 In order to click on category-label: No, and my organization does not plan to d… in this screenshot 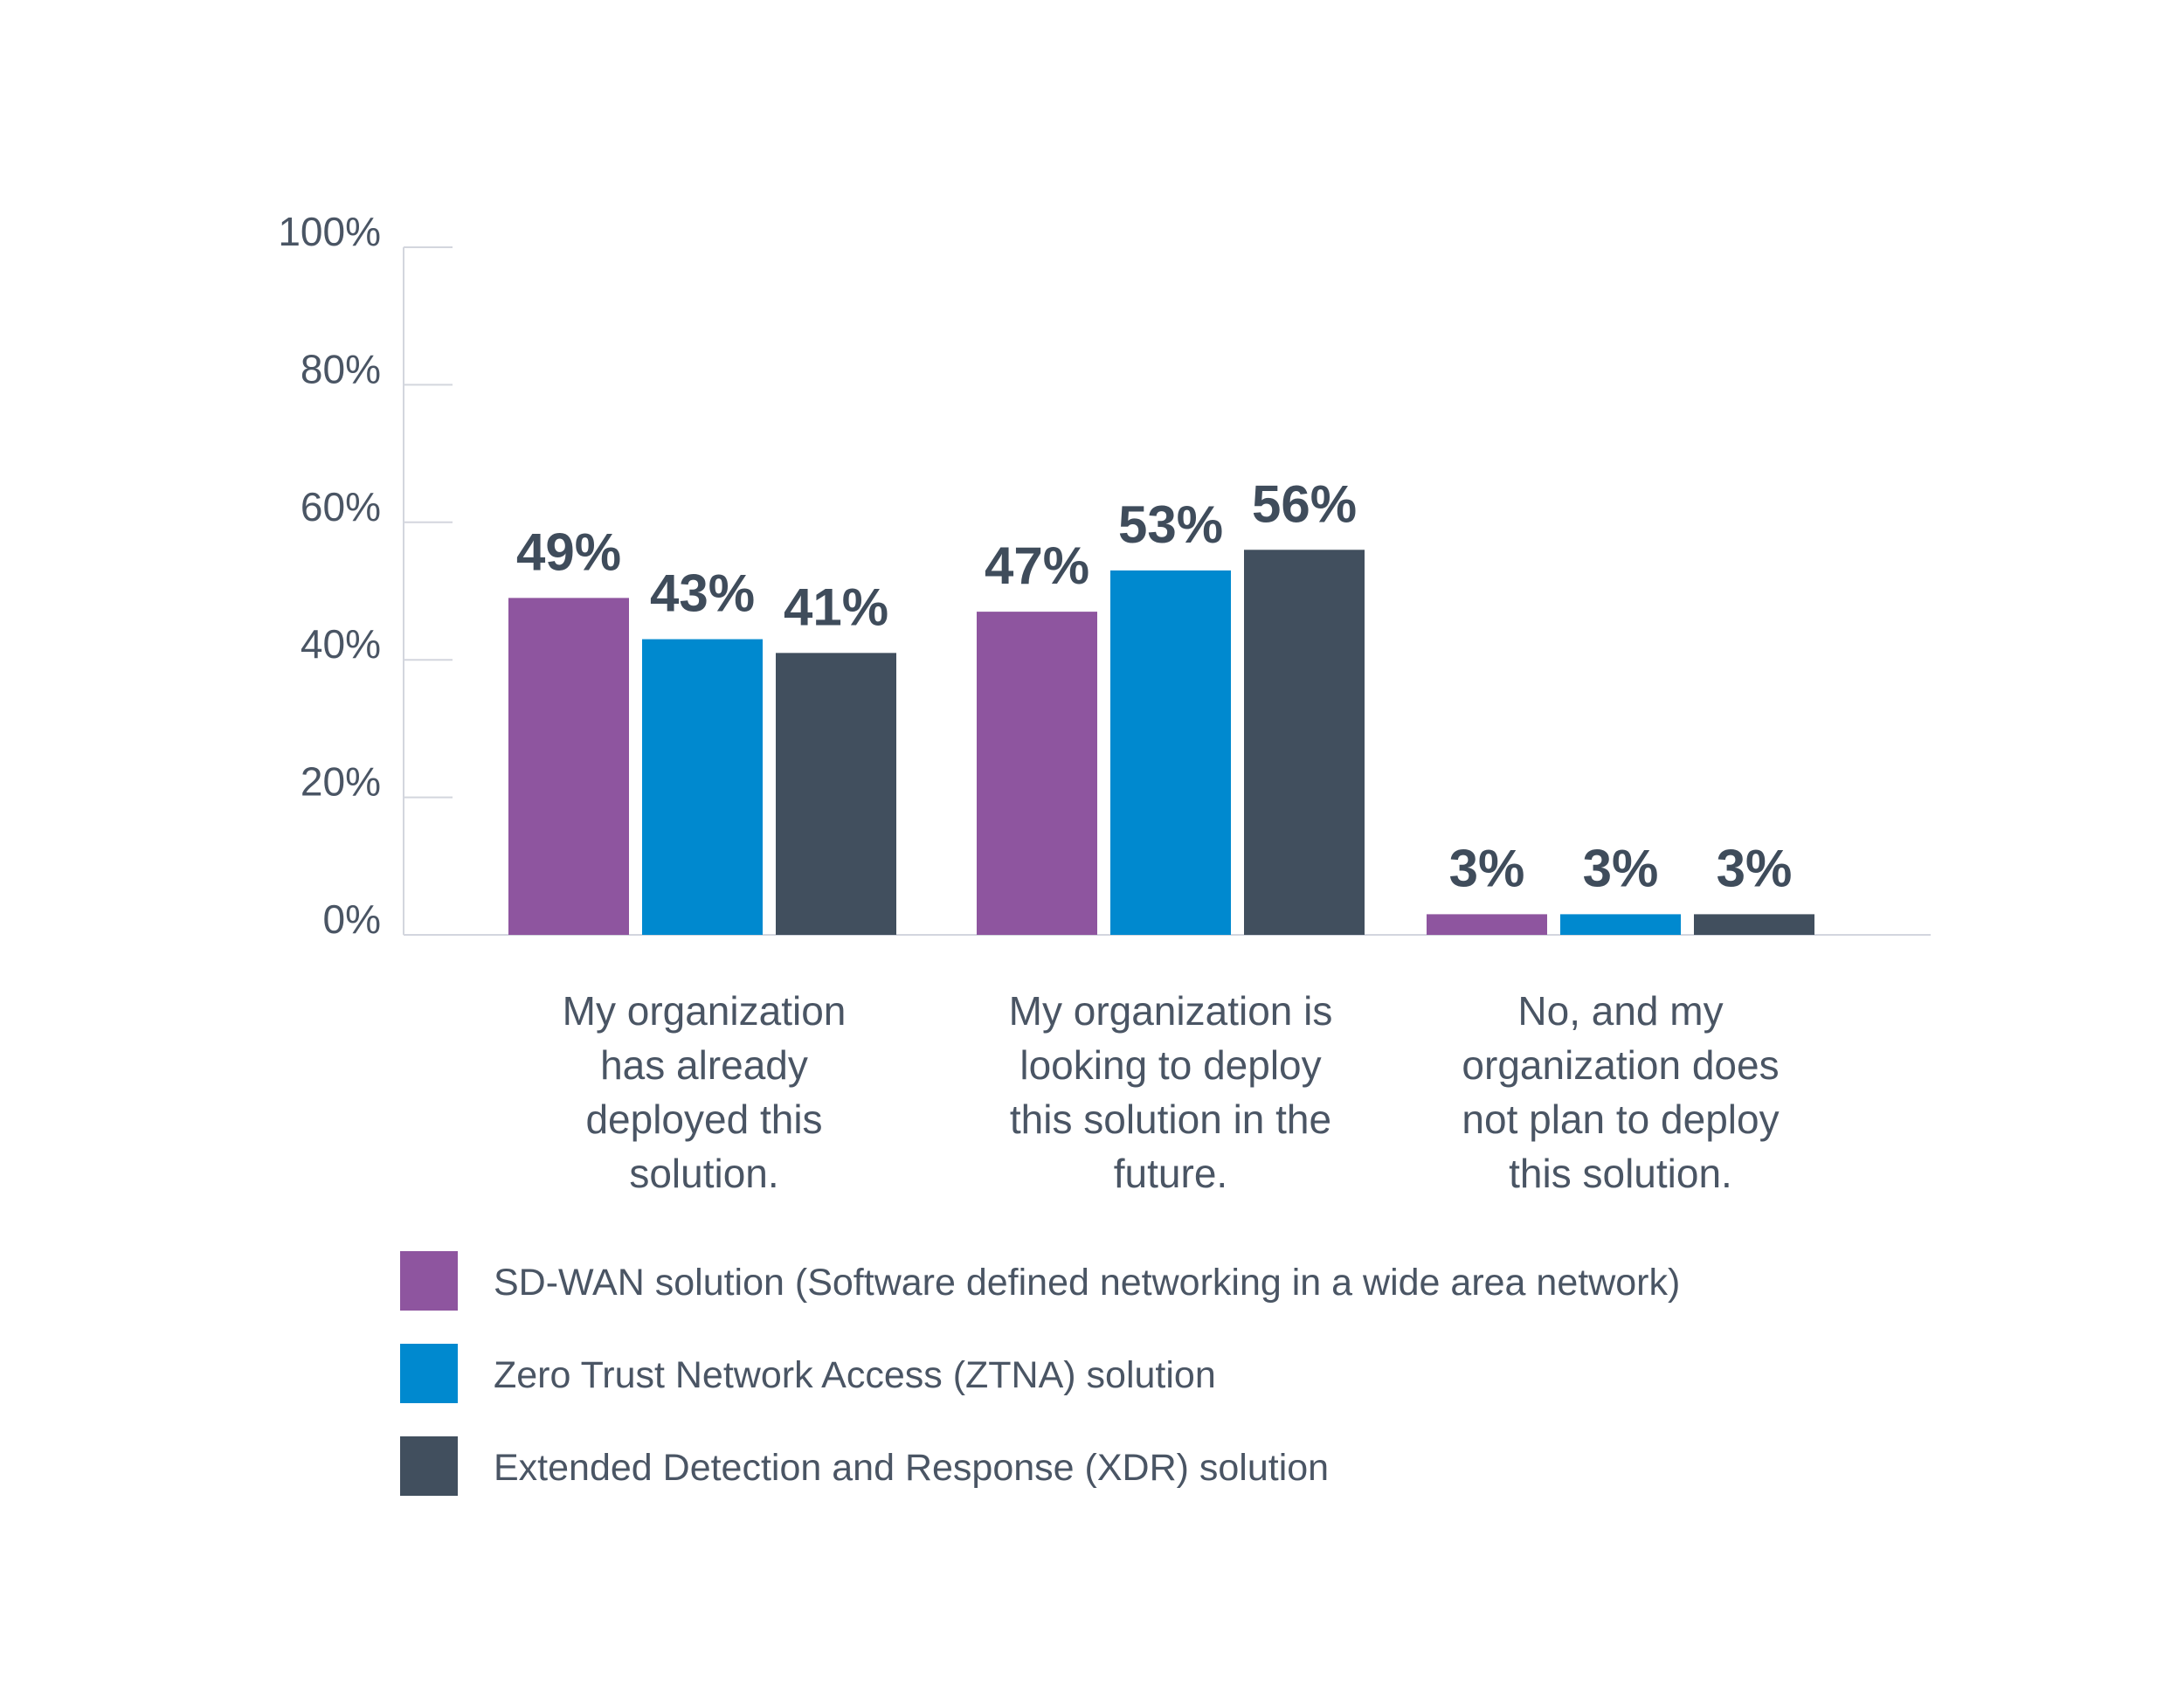, I will do `click(1620, 1092)`.